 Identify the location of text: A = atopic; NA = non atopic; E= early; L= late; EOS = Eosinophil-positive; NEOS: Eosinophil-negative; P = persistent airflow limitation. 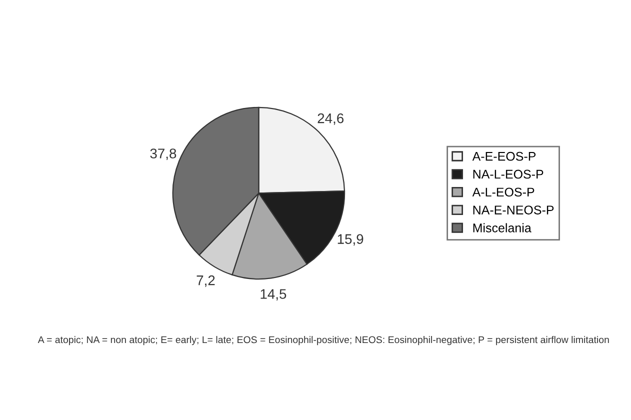
(323, 341).